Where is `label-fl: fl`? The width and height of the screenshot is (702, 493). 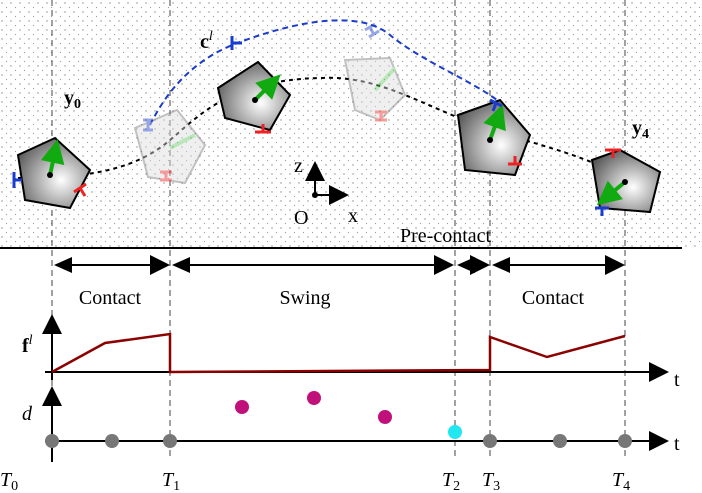
label-fl: fl is located at coordinates (27, 345).